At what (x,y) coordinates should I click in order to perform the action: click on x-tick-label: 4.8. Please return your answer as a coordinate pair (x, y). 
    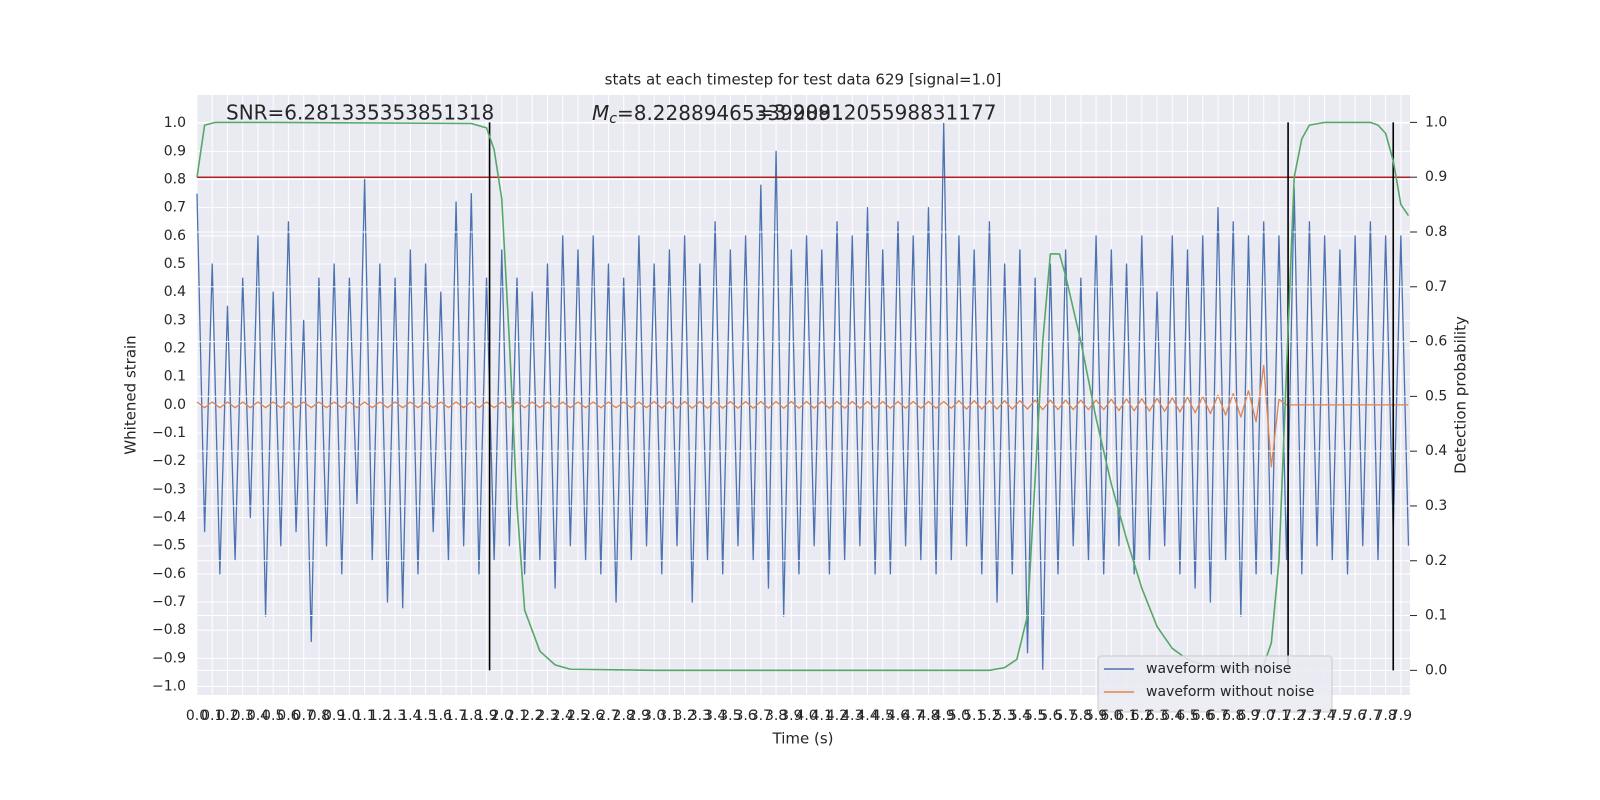
    Looking at the image, I should click on (928, 716).